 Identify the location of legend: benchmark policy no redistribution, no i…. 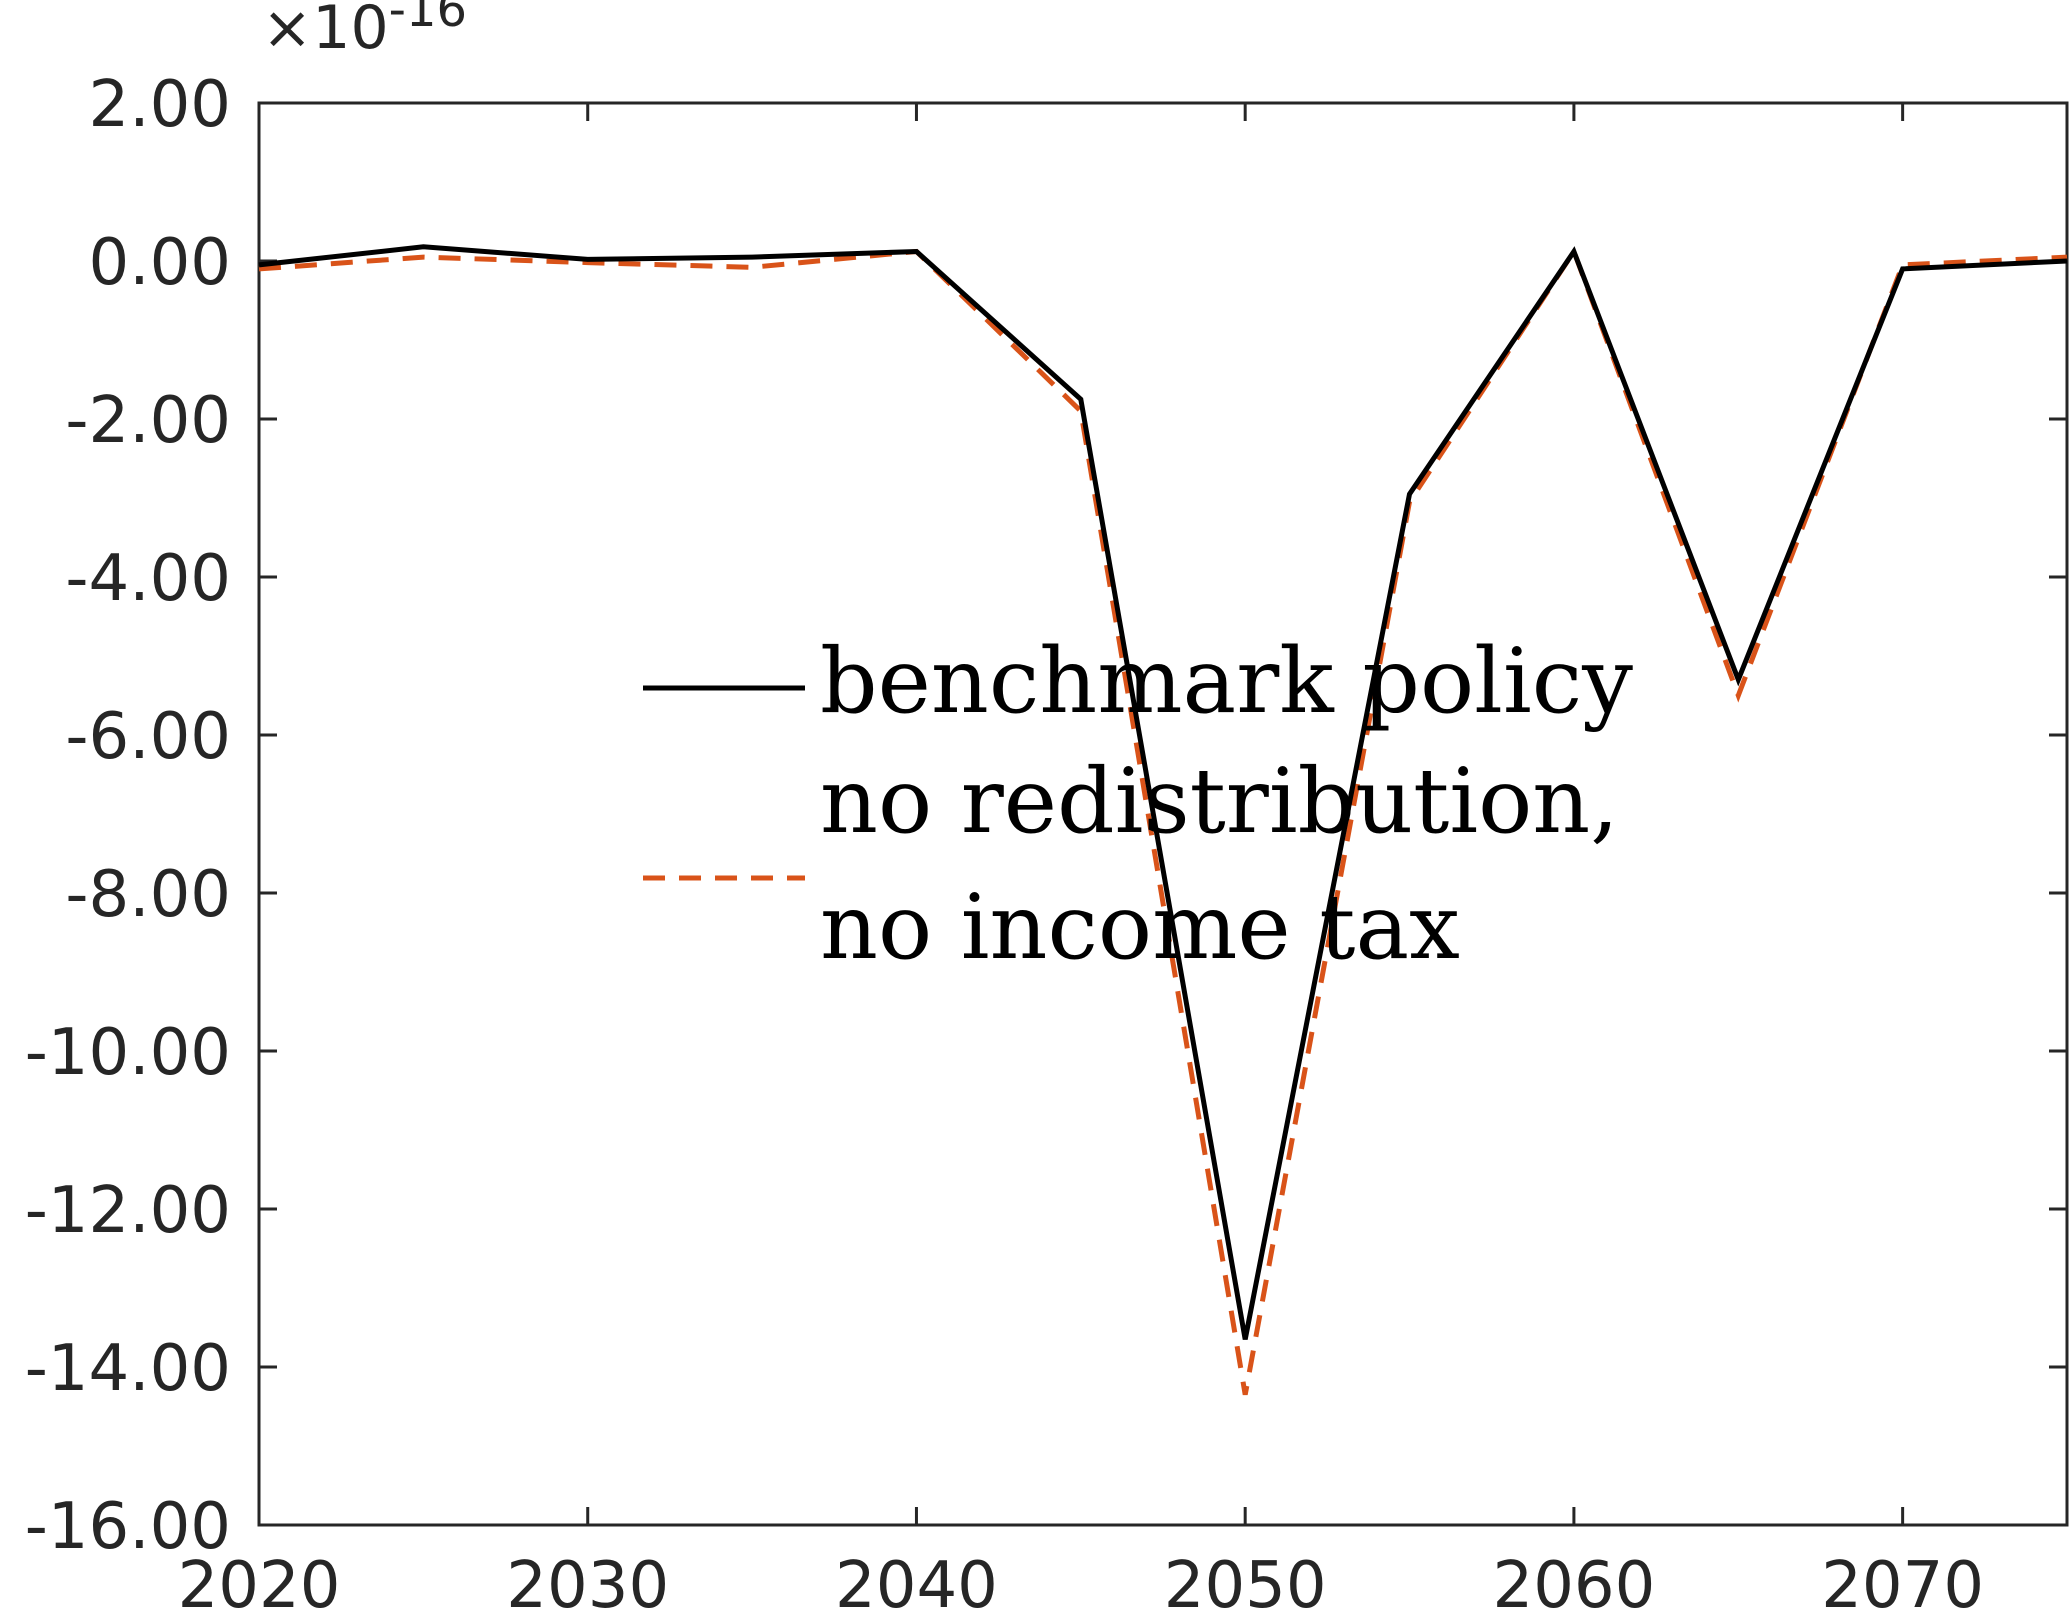
(1138, 804).